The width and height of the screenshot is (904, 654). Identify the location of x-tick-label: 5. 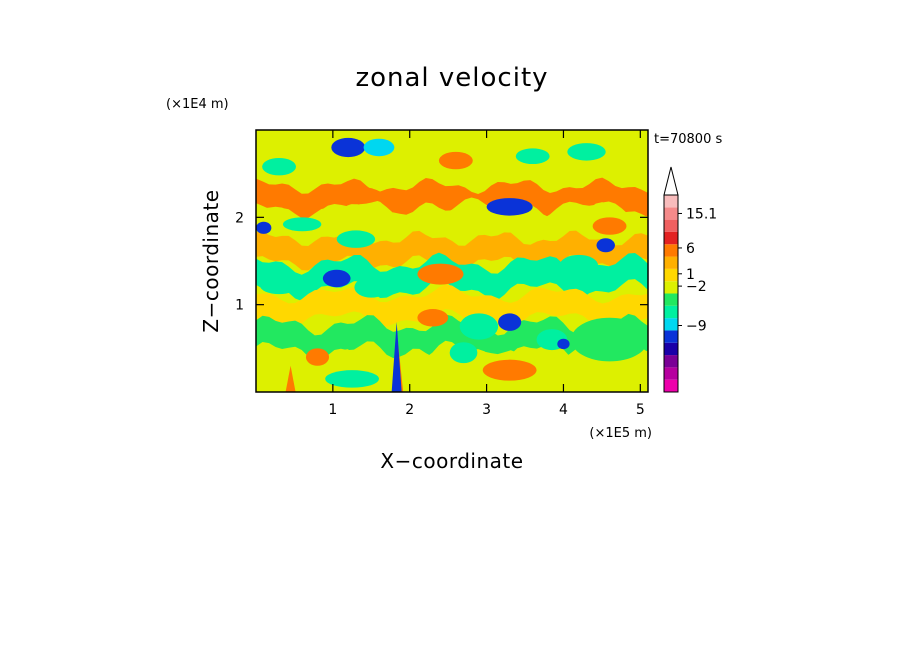
(640, 410).